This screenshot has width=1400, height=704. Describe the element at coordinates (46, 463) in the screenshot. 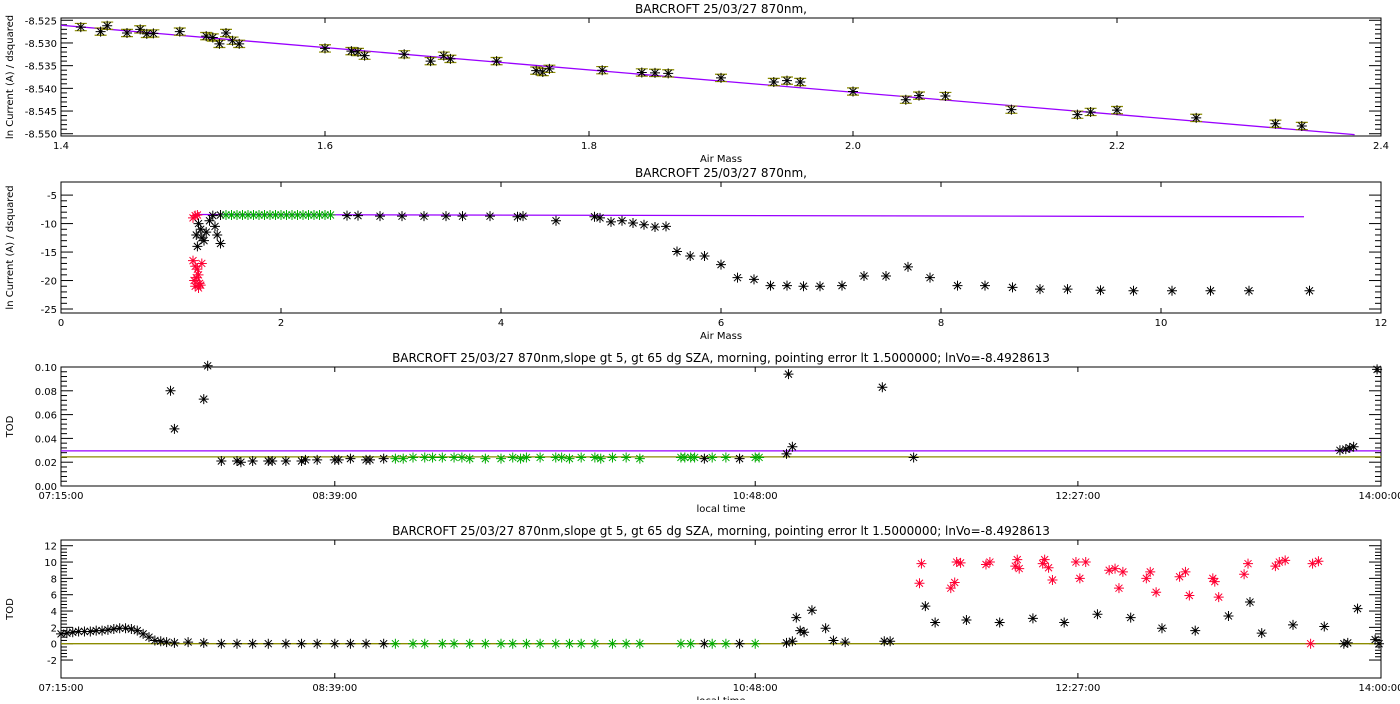

I see `y-tick-label: 0.02` at that location.